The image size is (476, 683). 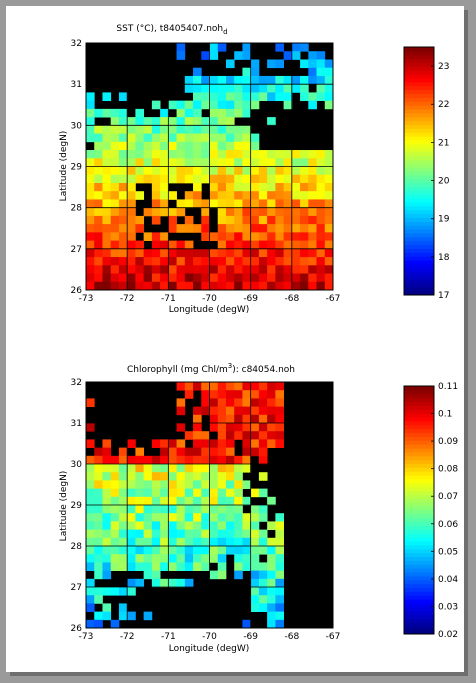 I want to click on chl-colorbar-step, so click(x=419, y=485).